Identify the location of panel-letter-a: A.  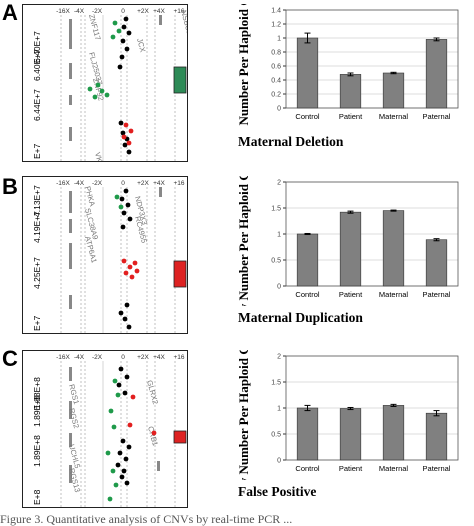
(10, 12).